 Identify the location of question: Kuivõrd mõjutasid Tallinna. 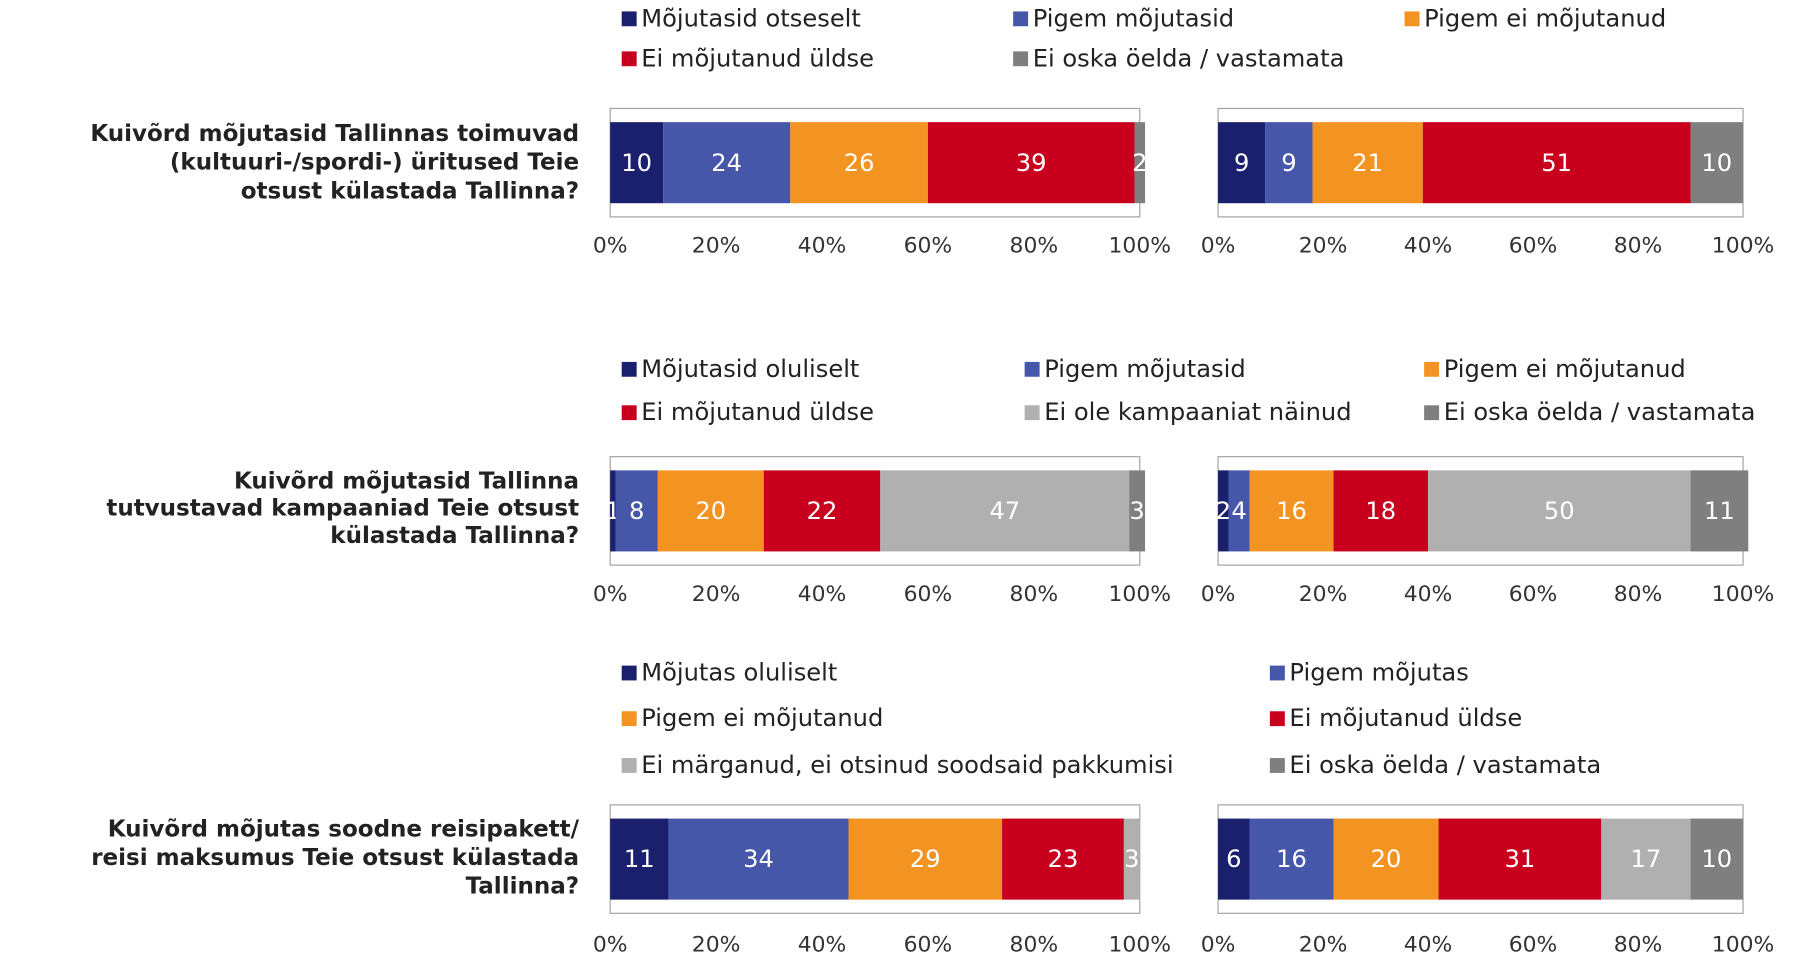
(406, 481).